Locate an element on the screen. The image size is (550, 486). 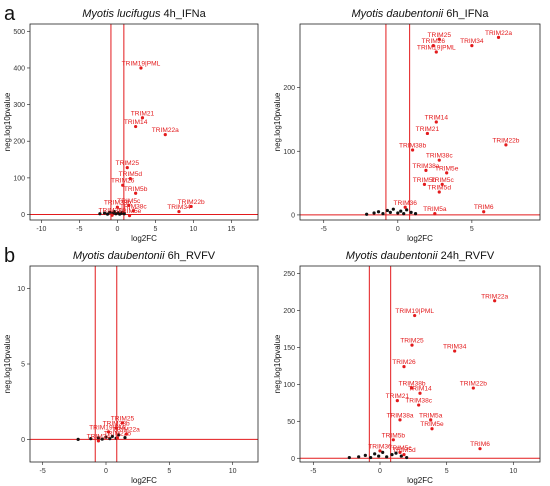
y-tick-label: 150 is located at coordinates (289, 348).